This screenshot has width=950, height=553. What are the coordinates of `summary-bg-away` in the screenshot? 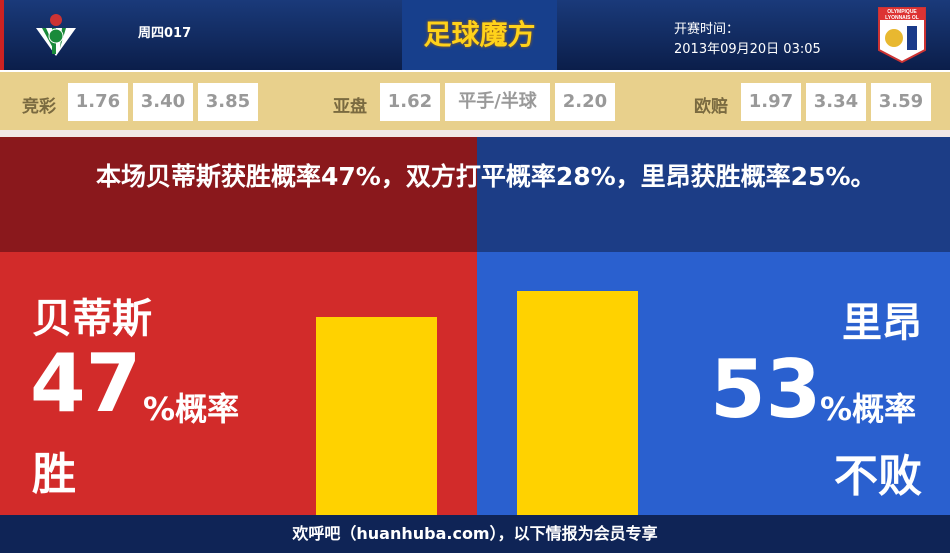 It's located at (713, 194).